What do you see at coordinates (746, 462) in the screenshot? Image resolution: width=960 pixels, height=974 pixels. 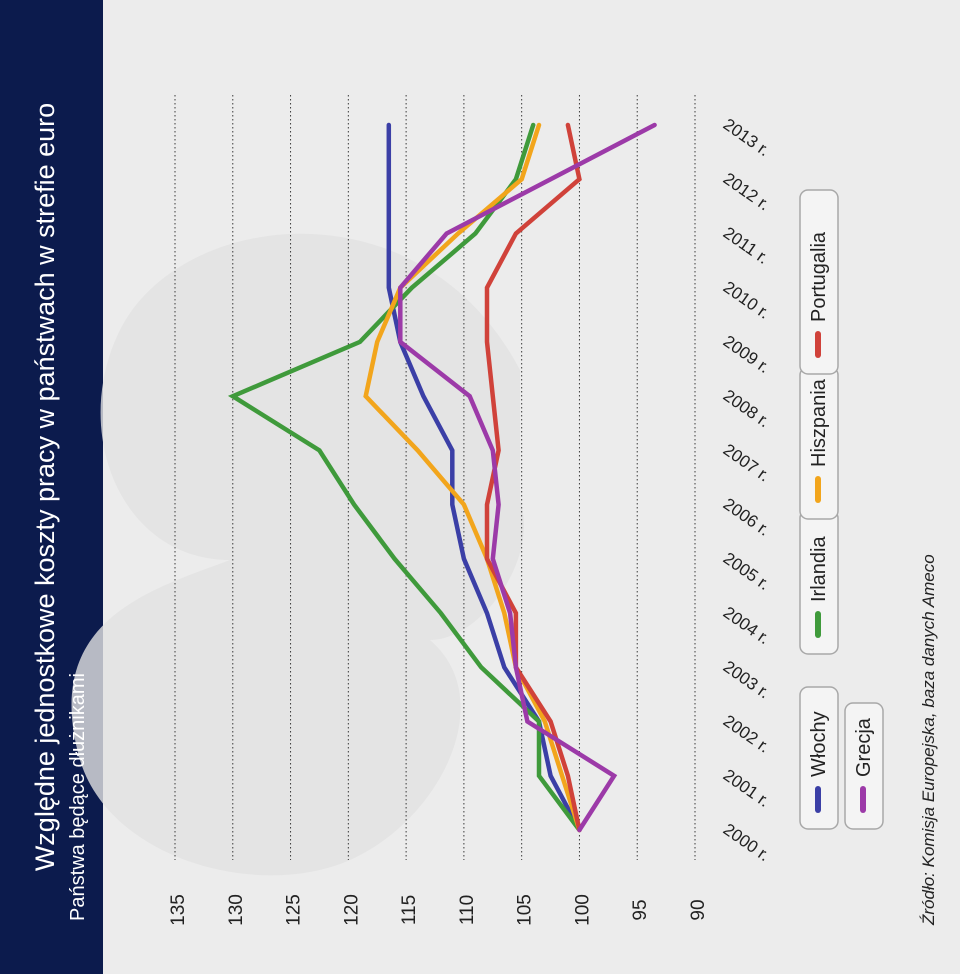 I see `year-tick-label: 2007 r.` at bounding box center [746, 462].